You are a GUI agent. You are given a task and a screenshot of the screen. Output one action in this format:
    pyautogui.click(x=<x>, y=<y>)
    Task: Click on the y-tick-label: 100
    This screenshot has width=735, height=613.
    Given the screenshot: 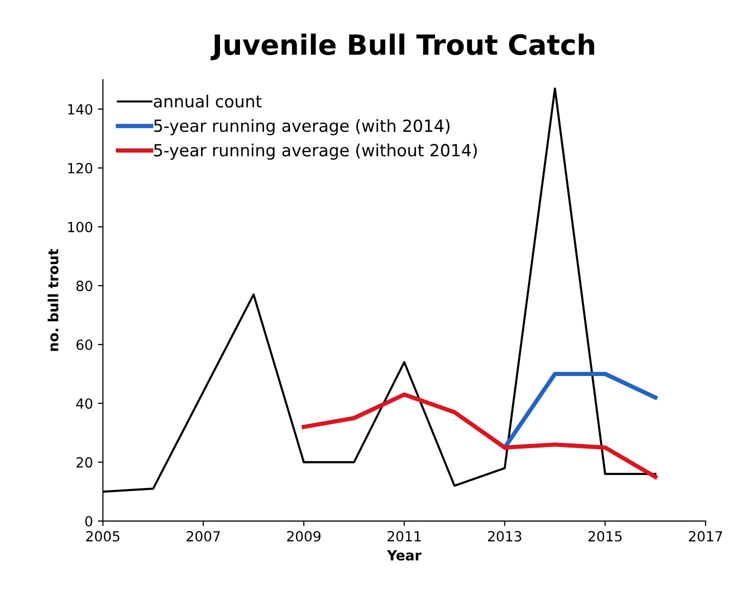 What is the action you would take?
    pyautogui.click(x=80, y=227)
    